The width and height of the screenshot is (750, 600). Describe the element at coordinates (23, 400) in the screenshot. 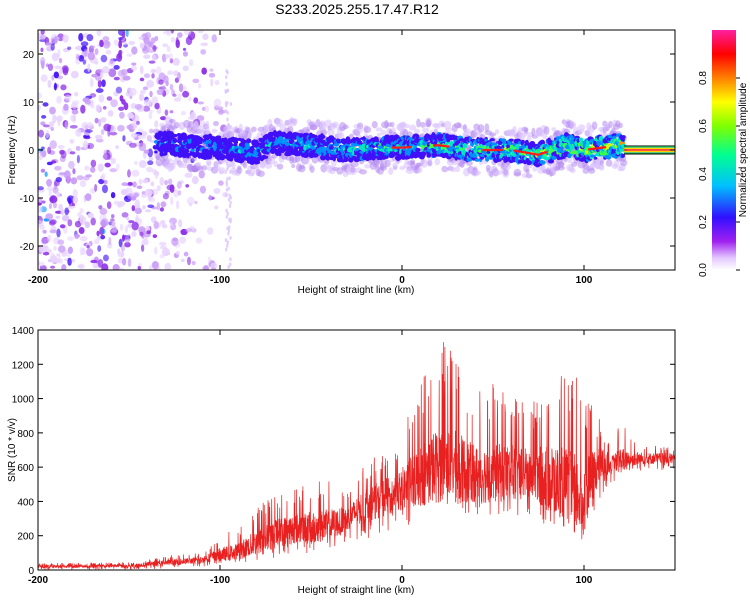

I see `snr-ytick-label: 1000` at that location.